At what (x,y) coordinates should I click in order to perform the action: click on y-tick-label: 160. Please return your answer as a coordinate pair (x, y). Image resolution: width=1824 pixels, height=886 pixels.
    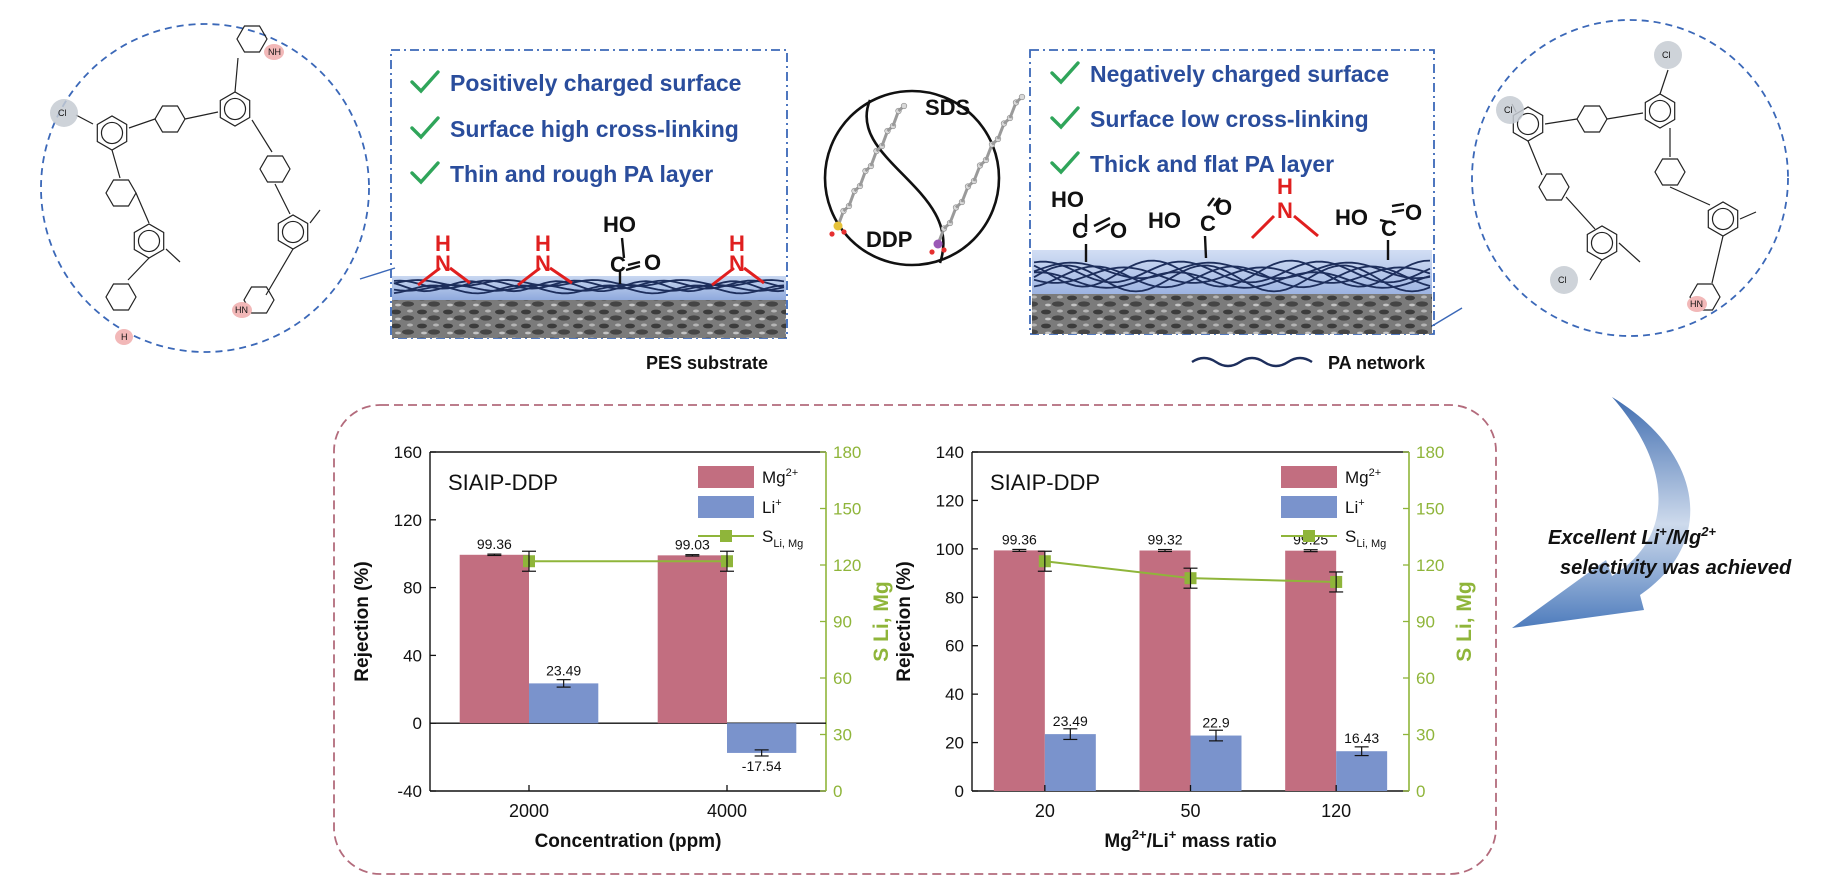
    Looking at the image, I should click on (408, 452).